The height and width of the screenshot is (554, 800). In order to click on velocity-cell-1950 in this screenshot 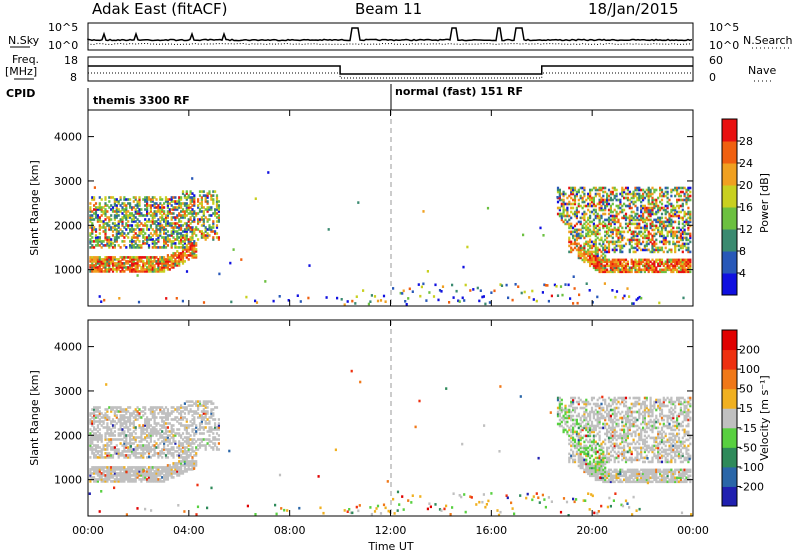, I will do `click(614, 446)`.